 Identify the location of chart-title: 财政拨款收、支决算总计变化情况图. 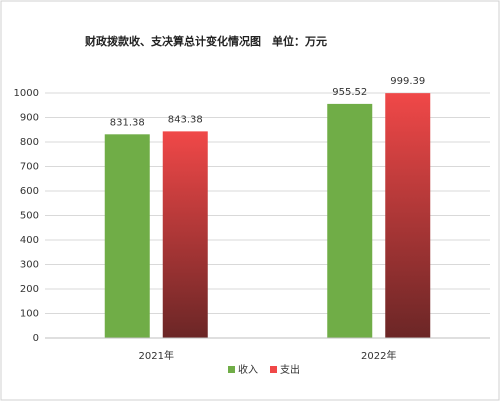
(172, 41).